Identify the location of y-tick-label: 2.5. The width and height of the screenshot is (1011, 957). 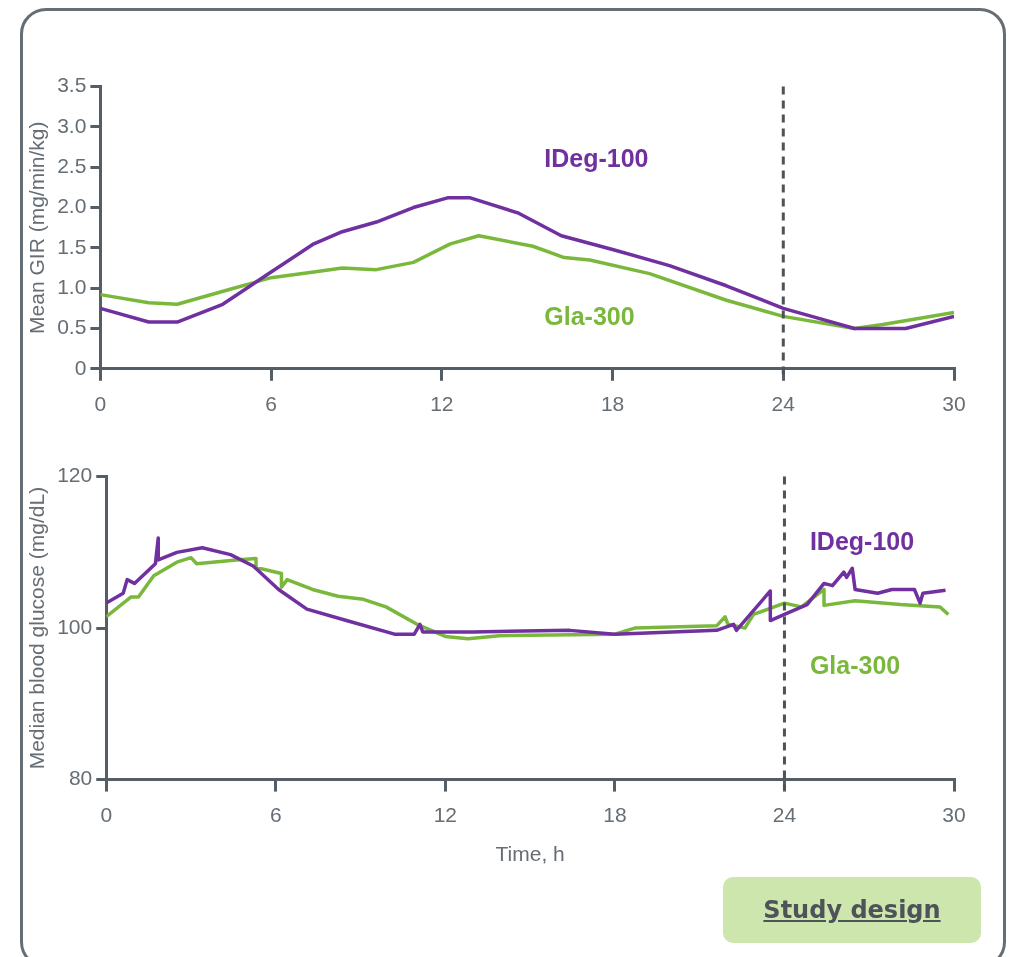
(72, 166).